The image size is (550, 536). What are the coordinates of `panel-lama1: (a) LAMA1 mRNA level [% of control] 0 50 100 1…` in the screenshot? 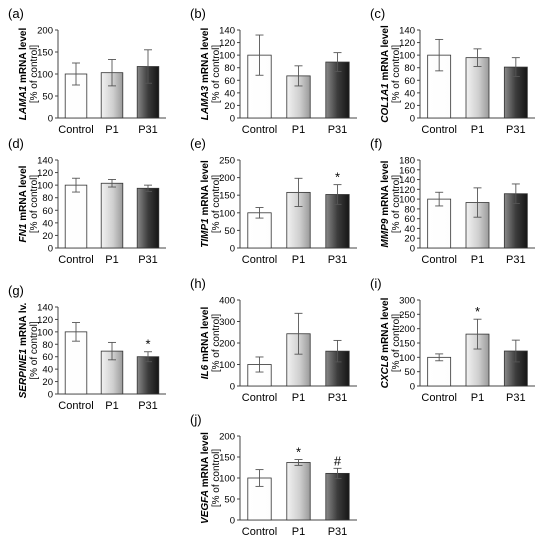 It's located at (87, 71).